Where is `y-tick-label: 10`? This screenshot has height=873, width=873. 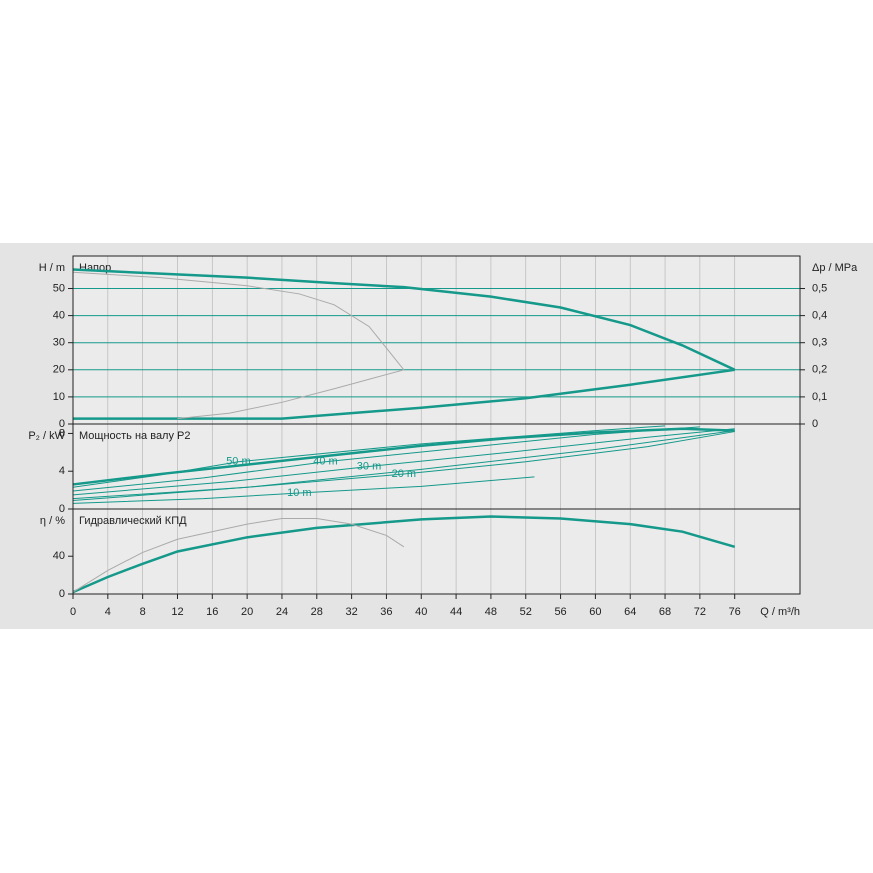 y-tick-label: 10 is located at coordinates (59, 397).